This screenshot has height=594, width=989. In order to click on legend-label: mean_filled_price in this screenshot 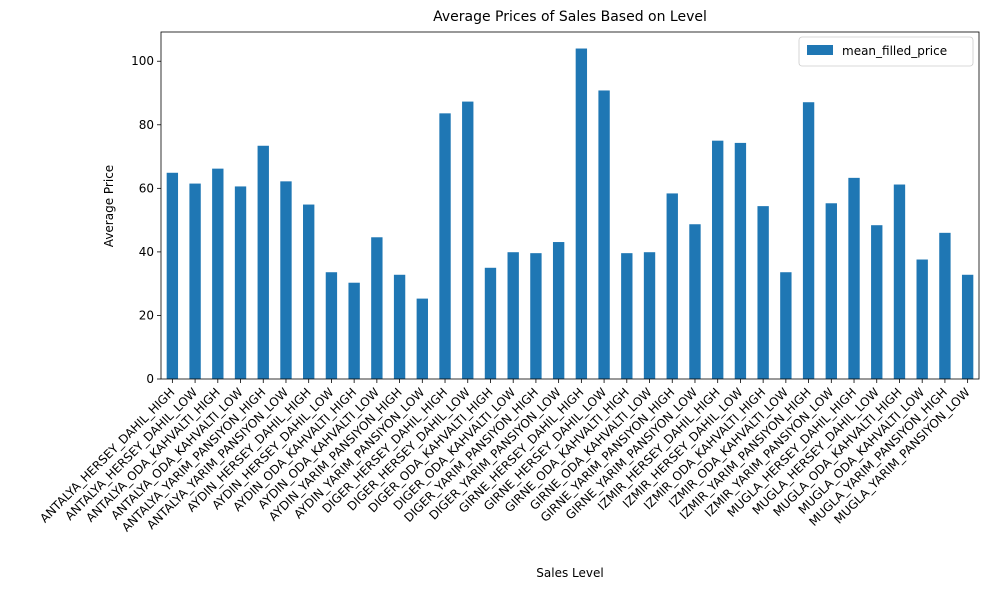, I will do `click(894, 51)`.